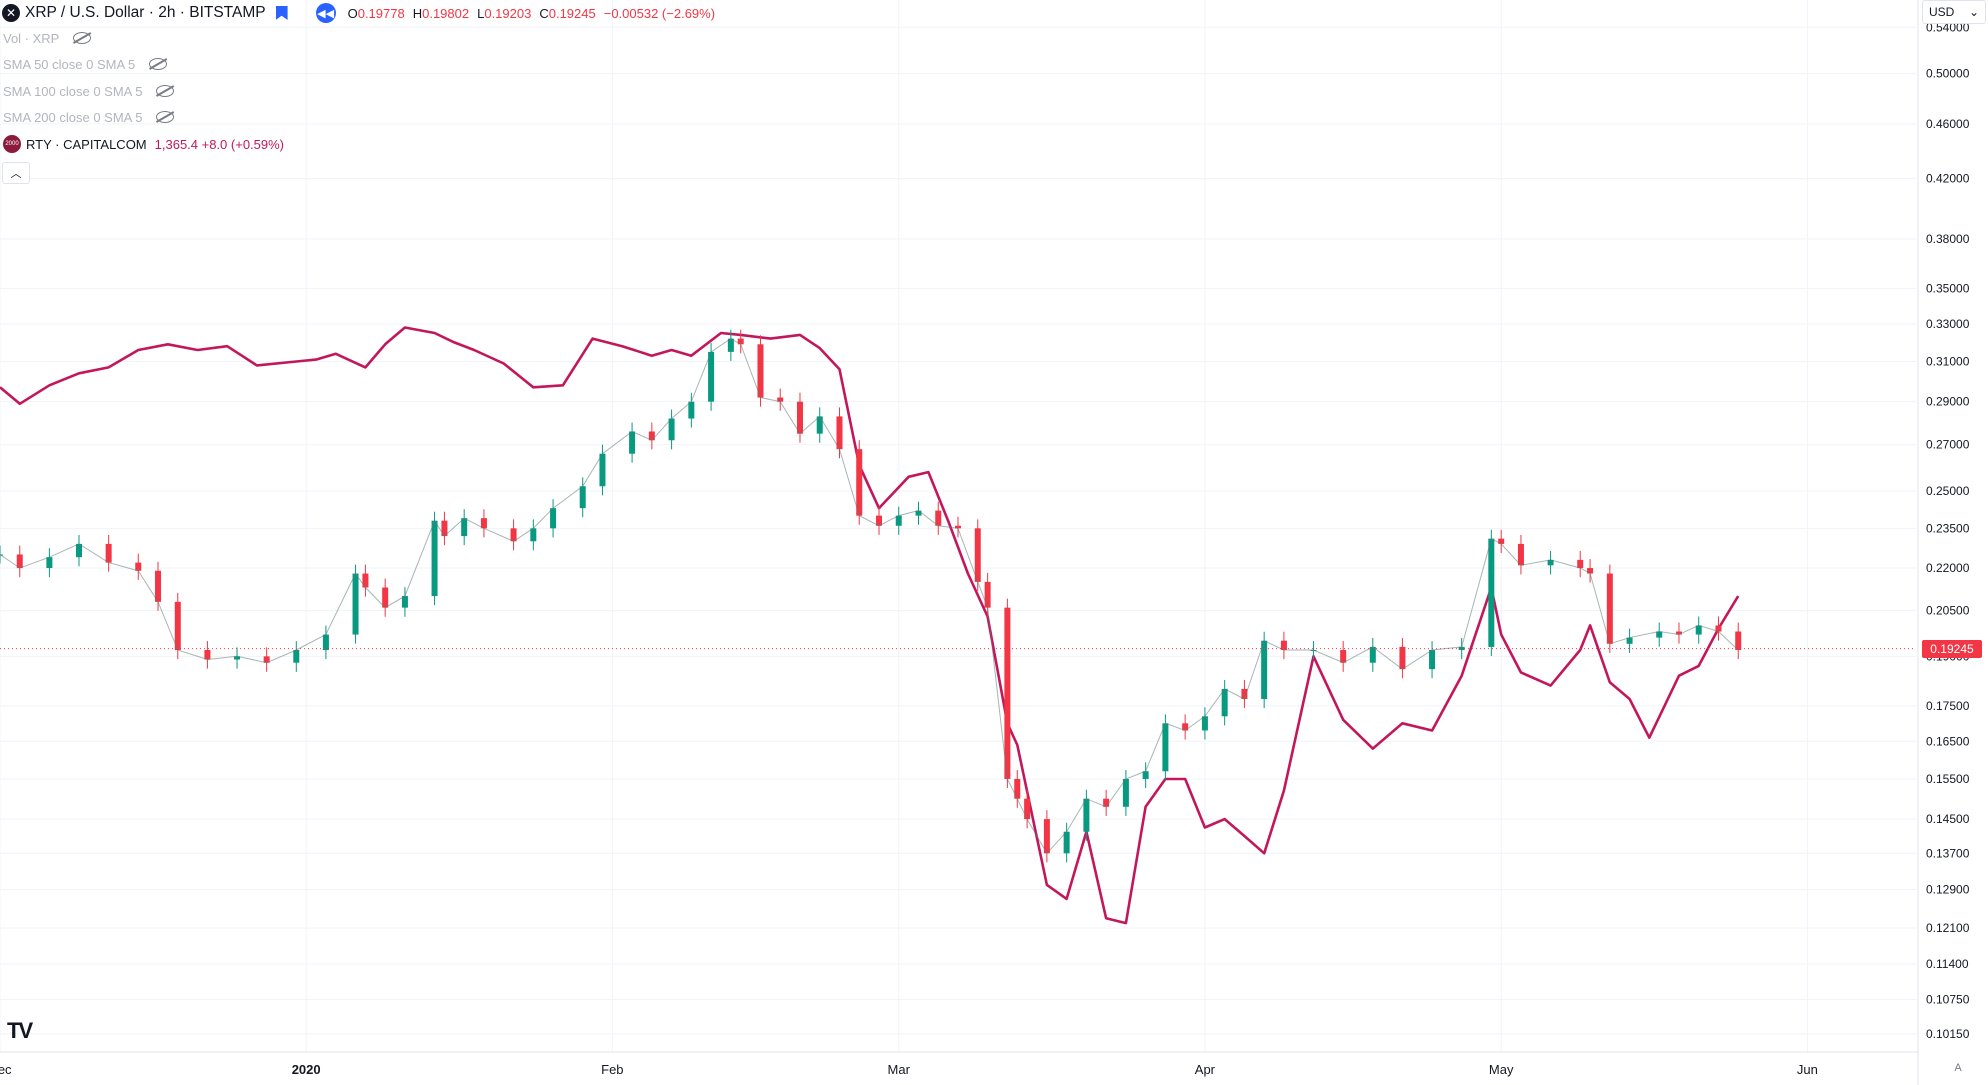 The width and height of the screenshot is (1988, 1085). Describe the element at coordinates (12, 144) in the screenshot. I see `rty-logo-icon: 2000` at that location.